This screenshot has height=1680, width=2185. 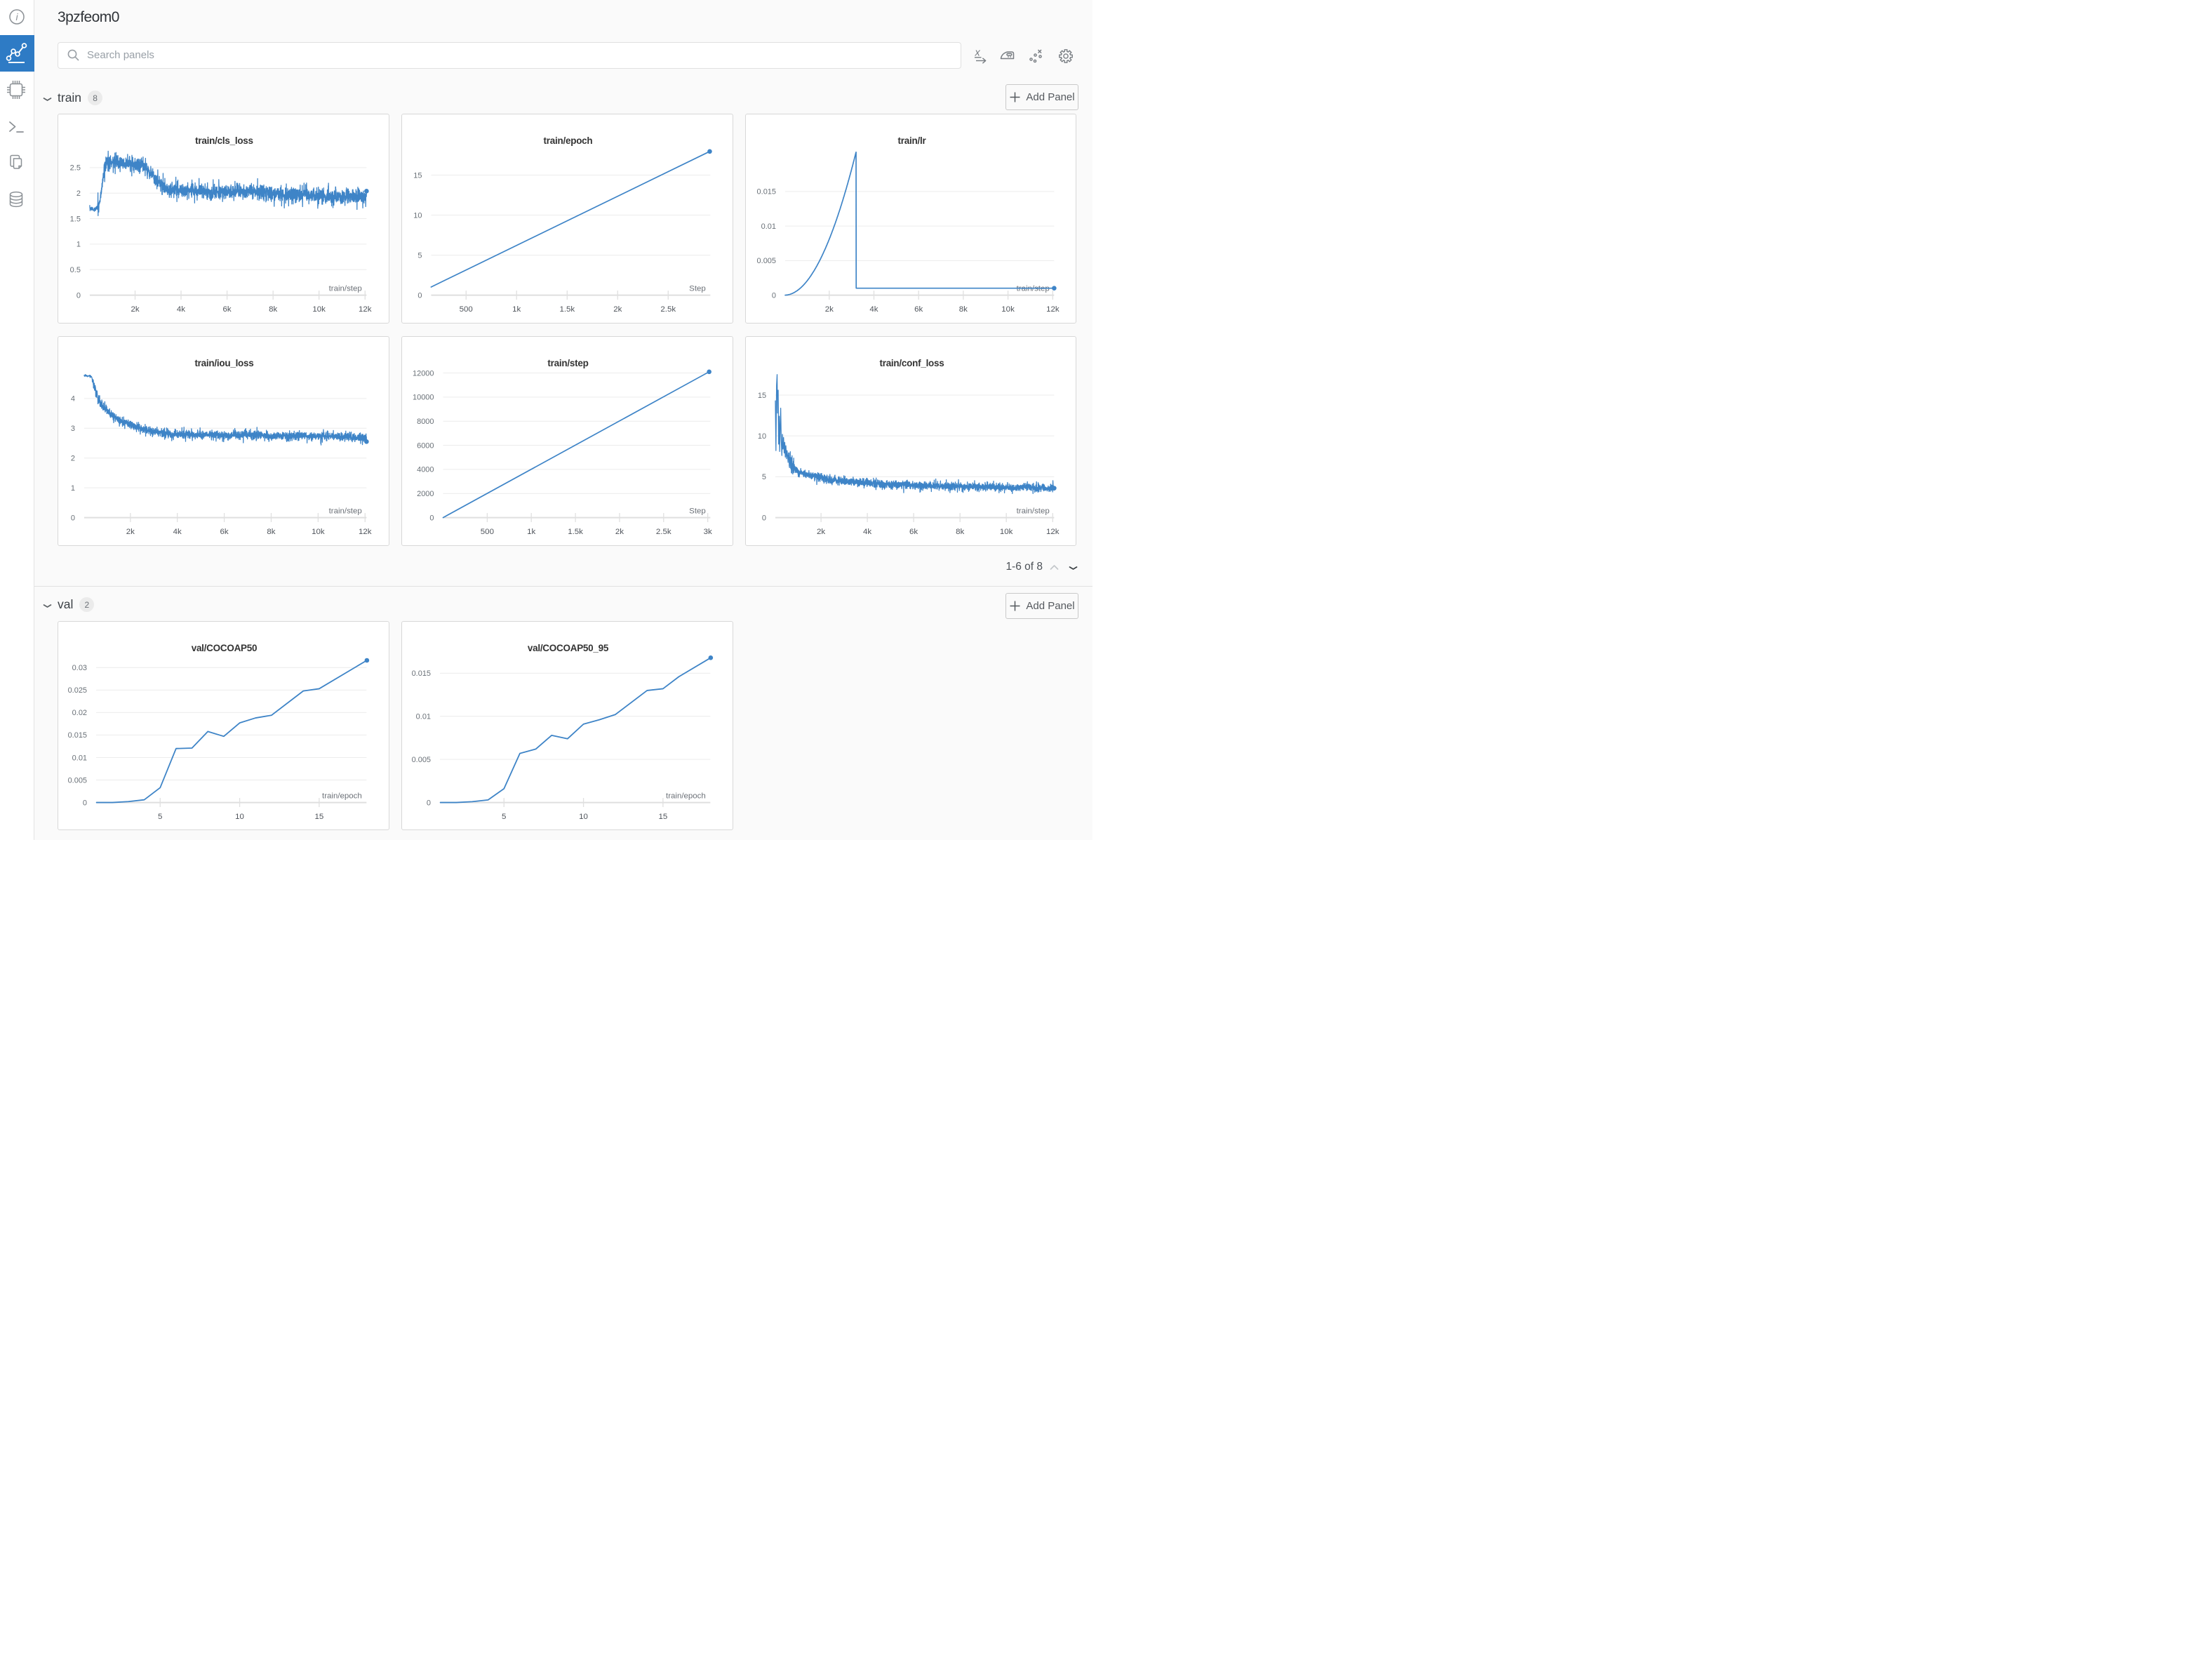 What do you see at coordinates (225, 647) in the screenshot?
I see `svg-text: val/COCOAP50` at bounding box center [225, 647].